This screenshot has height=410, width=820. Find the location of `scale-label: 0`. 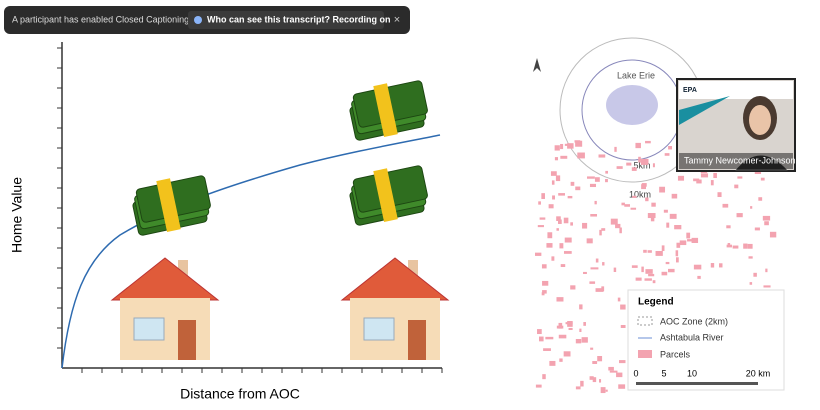

scale-label: 0 is located at coordinates (635, 373).